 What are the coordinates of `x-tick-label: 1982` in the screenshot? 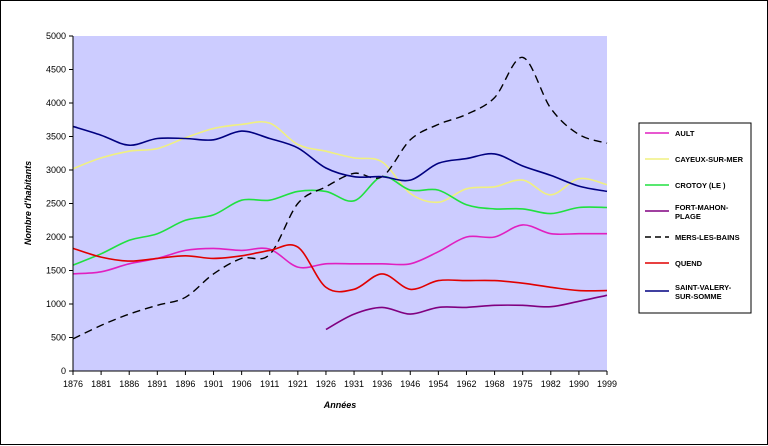 It's located at (551, 384).